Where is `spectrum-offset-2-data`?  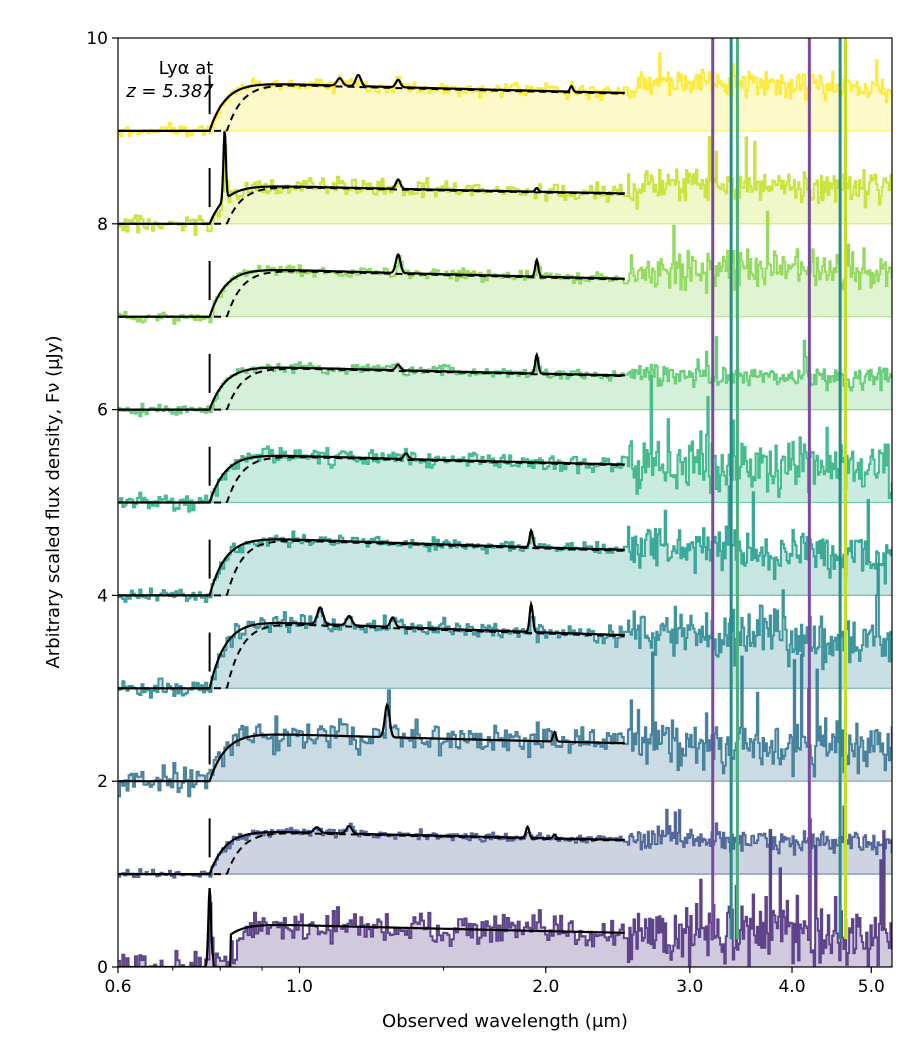
spectrum-offset-2-data is located at coordinates (505, 724).